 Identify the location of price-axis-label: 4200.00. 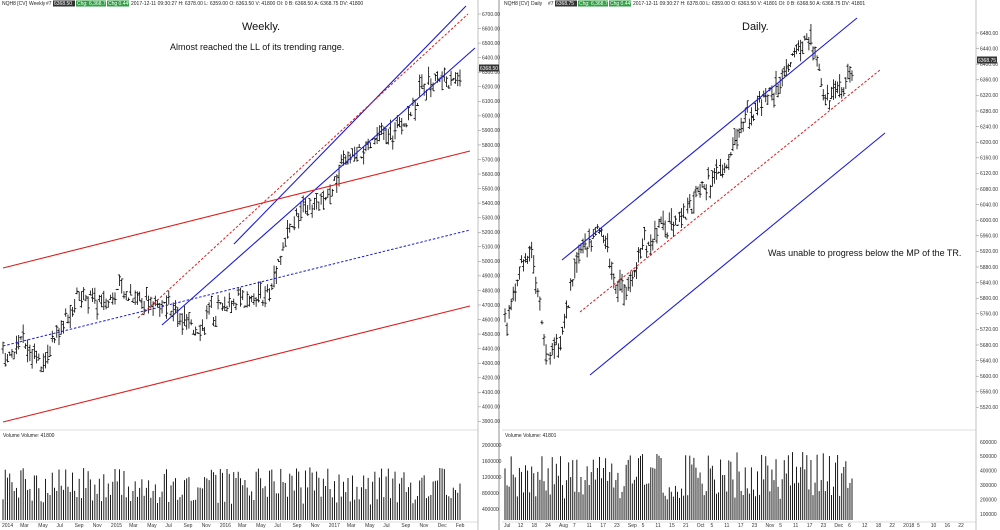
(491, 379).